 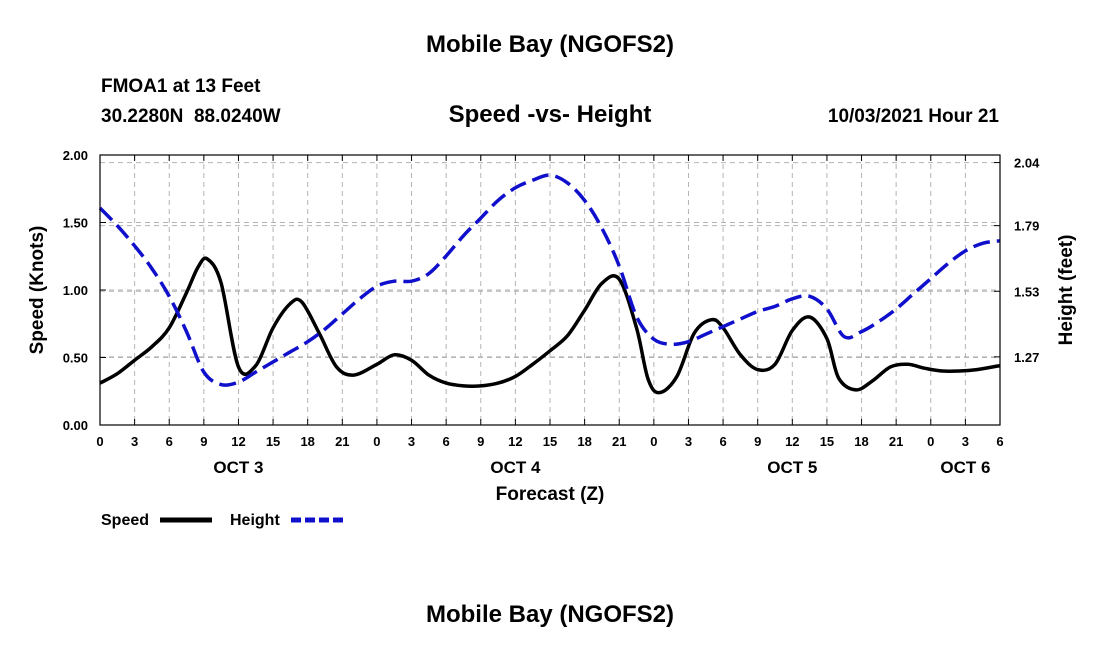 What do you see at coordinates (75, 425) in the screenshot?
I see `y-tick-label: 0.00` at bounding box center [75, 425].